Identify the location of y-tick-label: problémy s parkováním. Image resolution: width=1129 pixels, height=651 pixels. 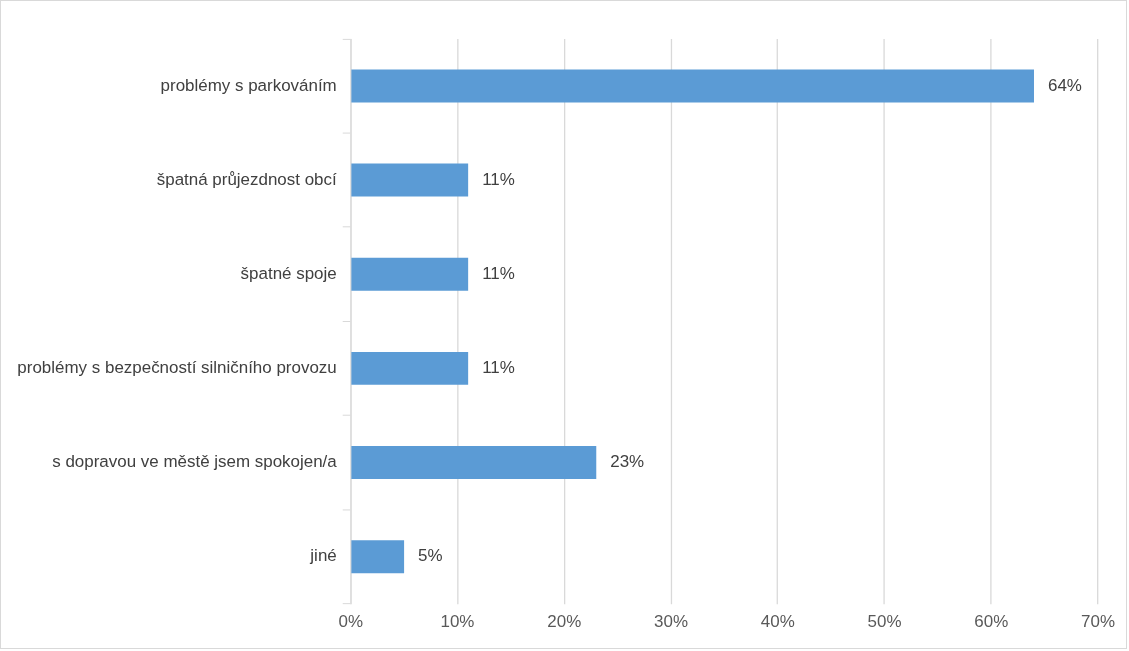
(248, 85).